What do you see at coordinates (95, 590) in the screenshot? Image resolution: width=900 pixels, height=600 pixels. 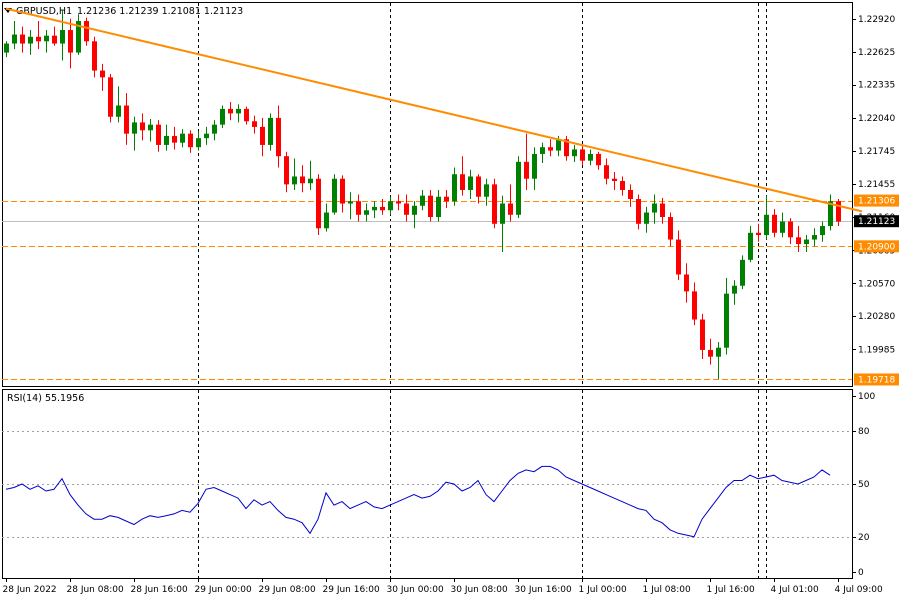 I see `time-tick-label: 28 Jun 08:00` at bounding box center [95, 590].